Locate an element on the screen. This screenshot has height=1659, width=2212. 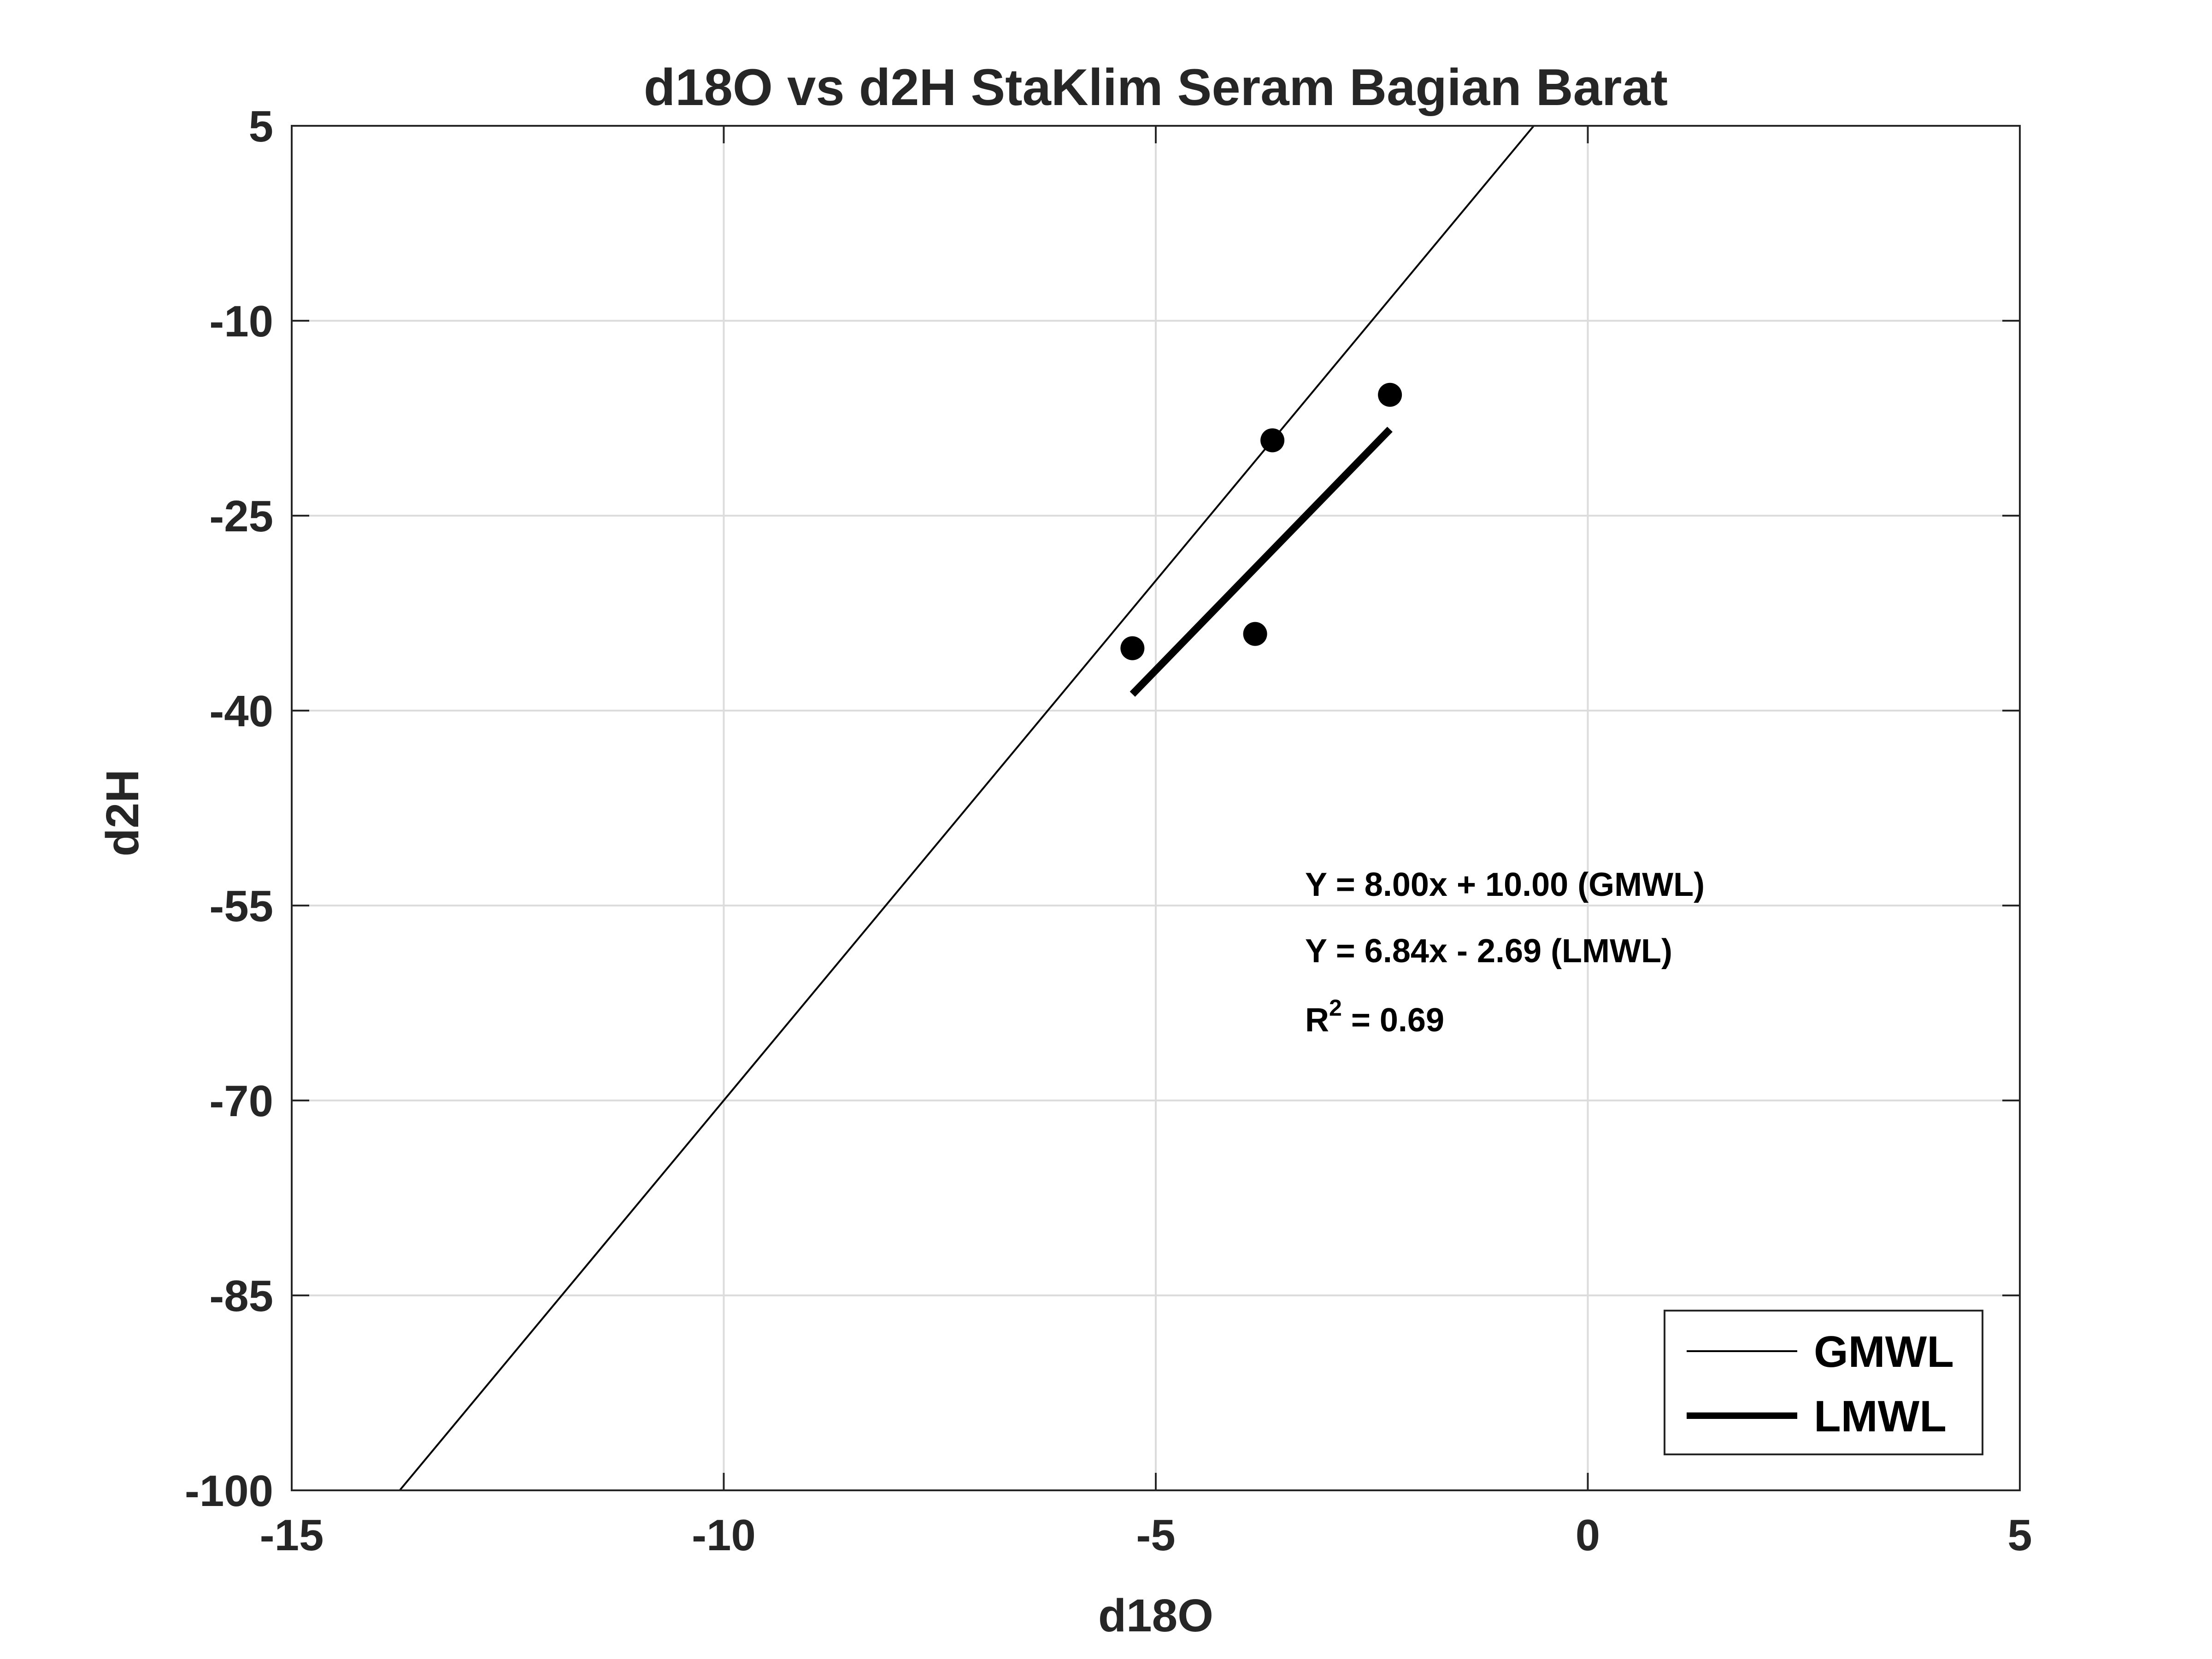
x-tick-label: -5 is located at coordinates (1155, 1535).